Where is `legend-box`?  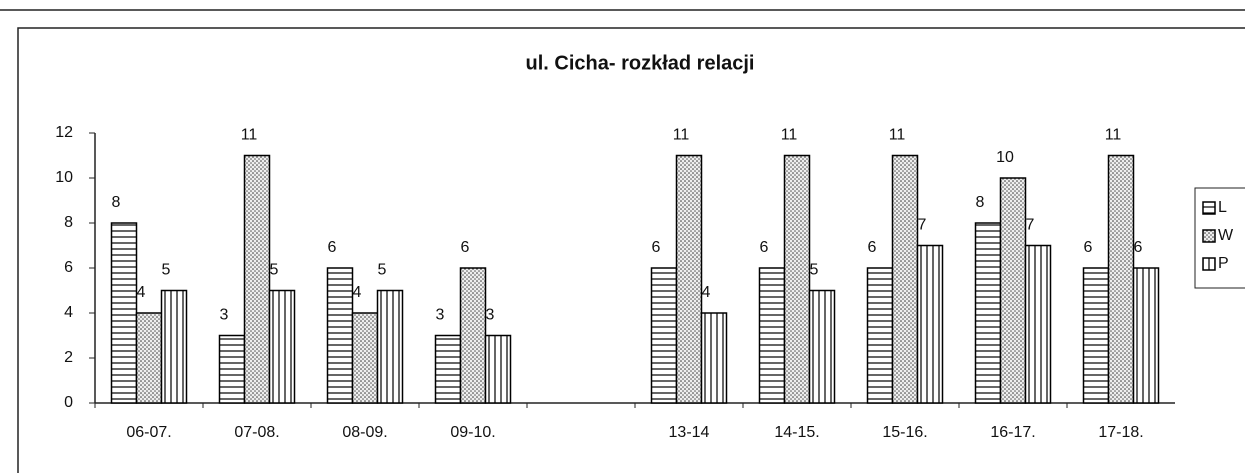 legend-box is located at coordinates (1219, 238).